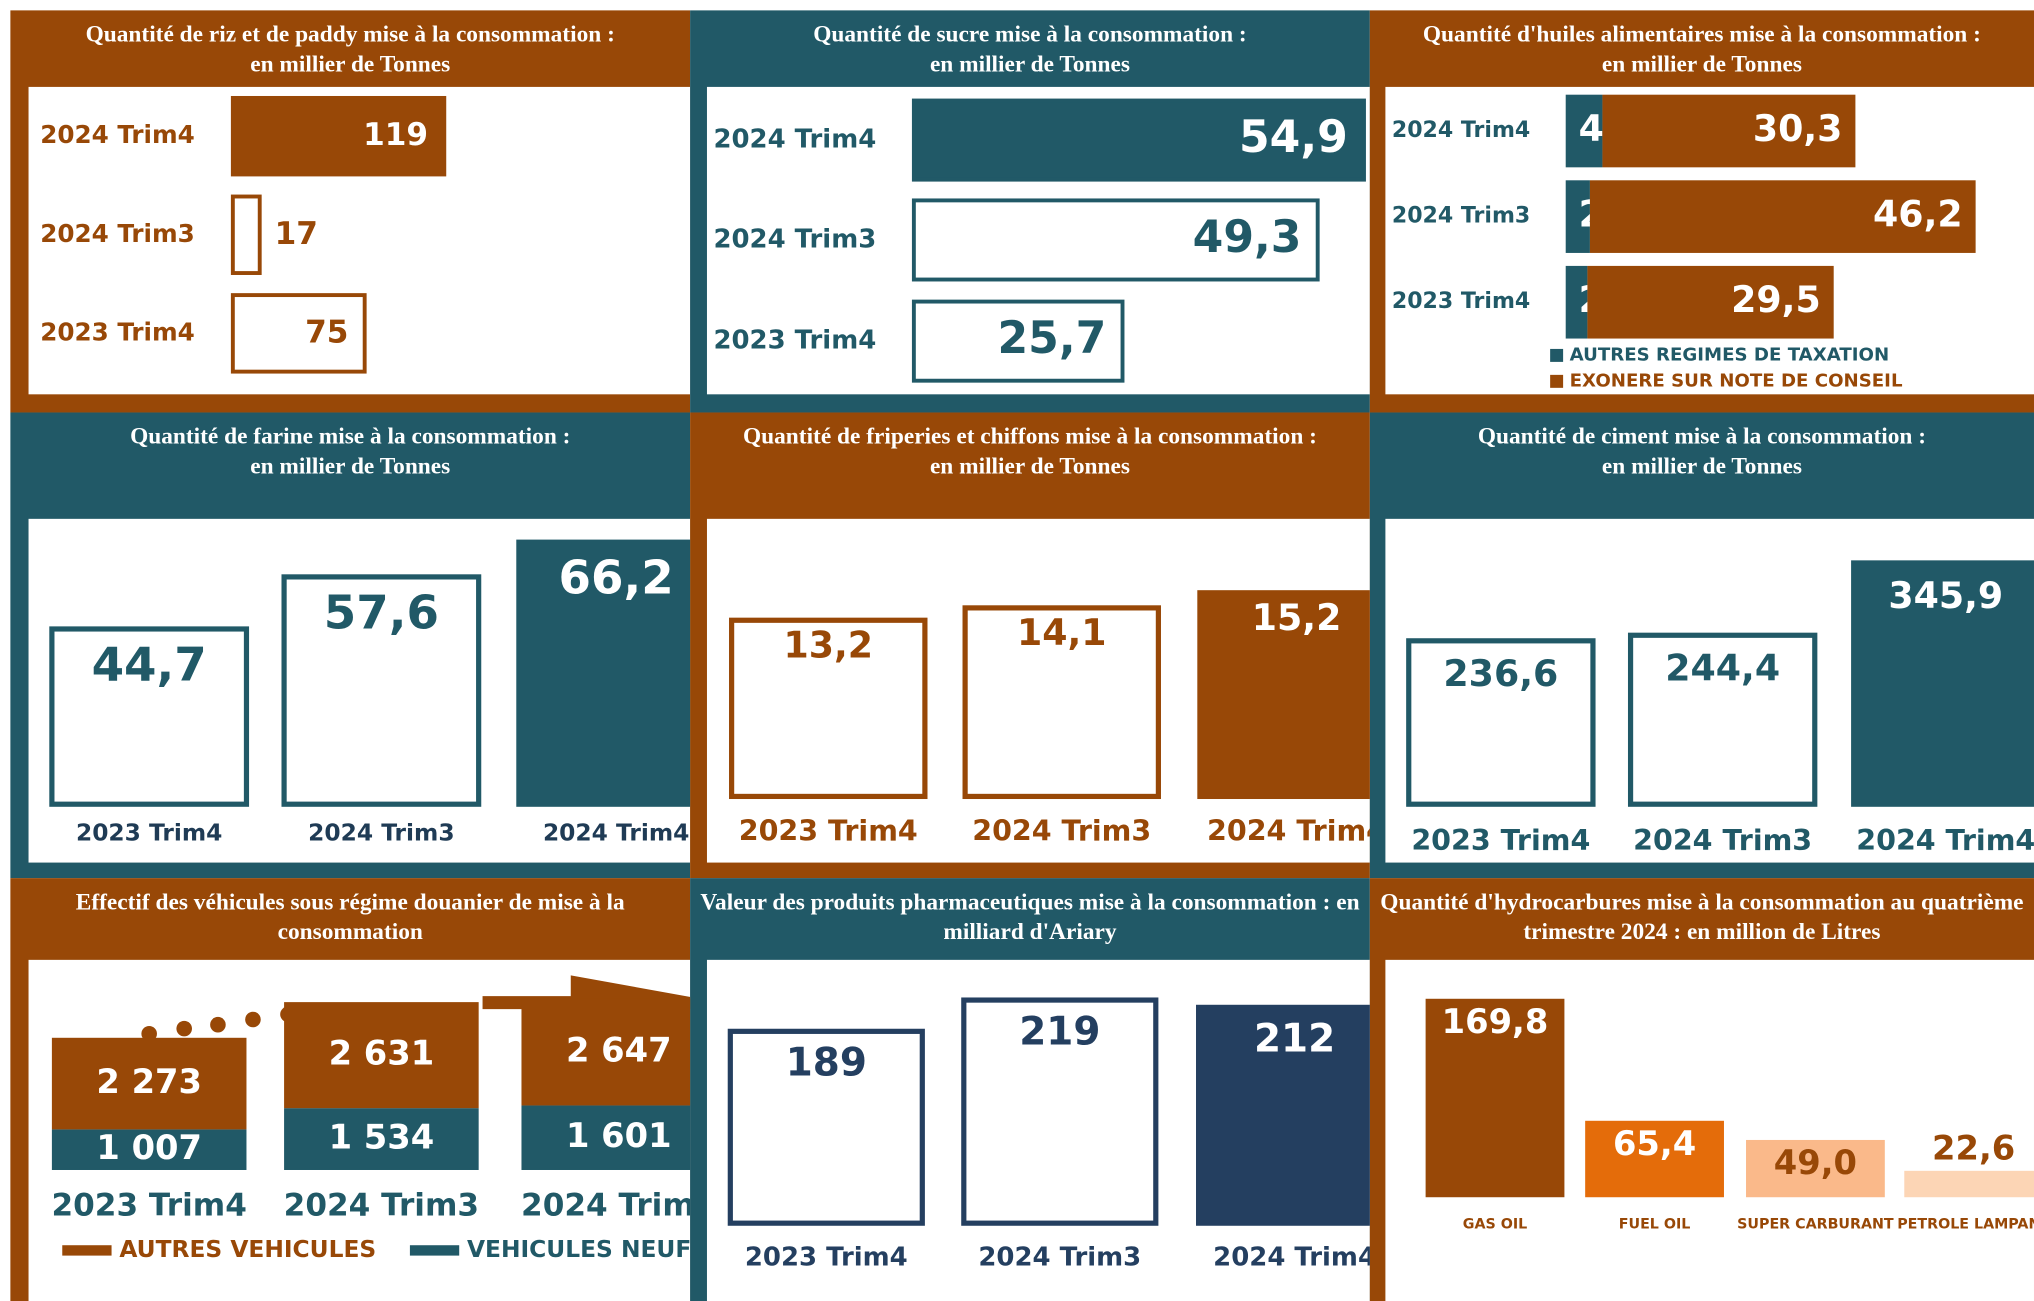 This screenshot has height=1301, width=2034. I want to click on value-label: 13,2, so click(828, 644).